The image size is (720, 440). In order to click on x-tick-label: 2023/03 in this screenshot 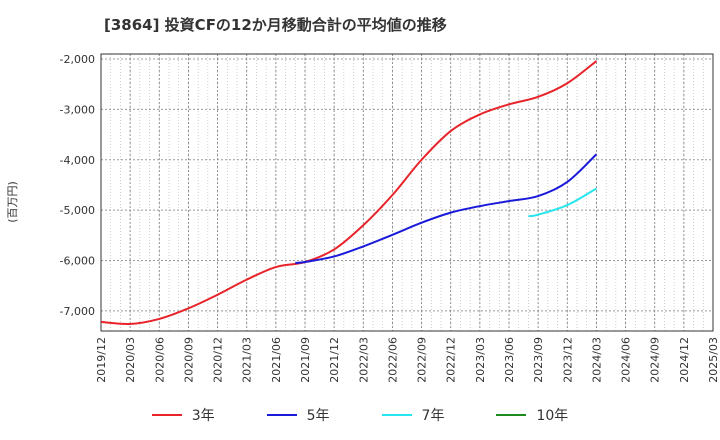, I will do `click(480, 360)`.